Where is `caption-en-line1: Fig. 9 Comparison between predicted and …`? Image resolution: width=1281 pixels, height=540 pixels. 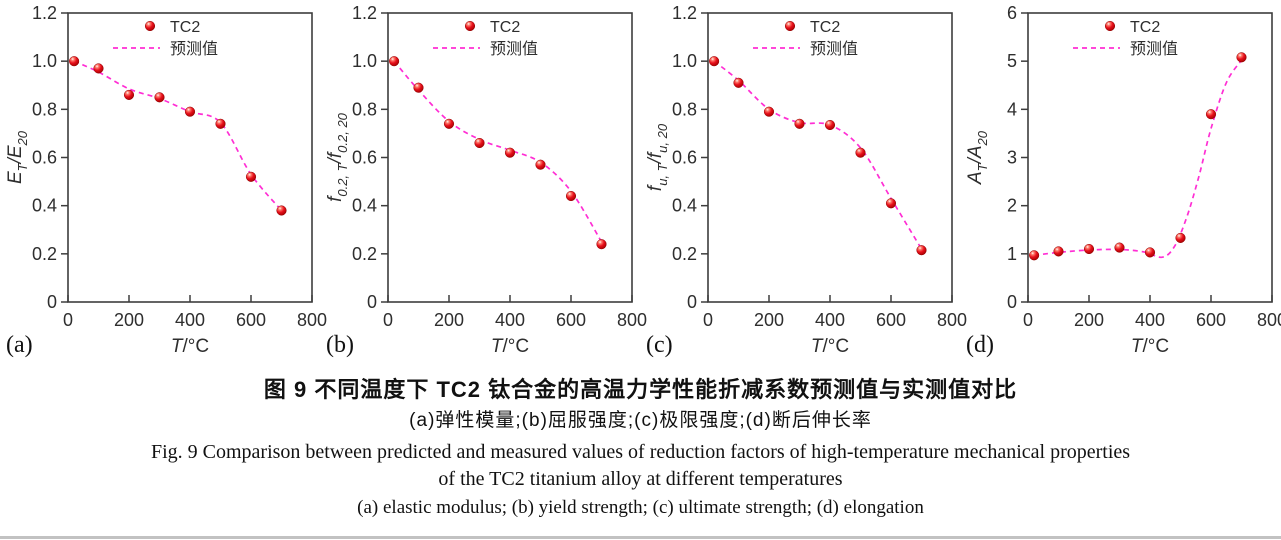 caption-en-line1: Fig. 9 Comparison between predicted and … is located at coordinates (640, 452).